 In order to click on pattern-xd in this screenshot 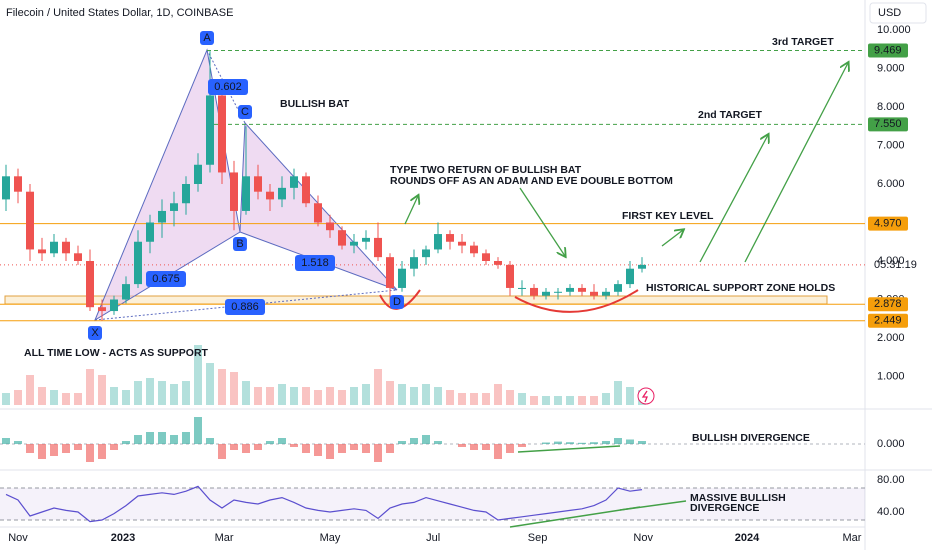, I will do `click(246, 305)`.